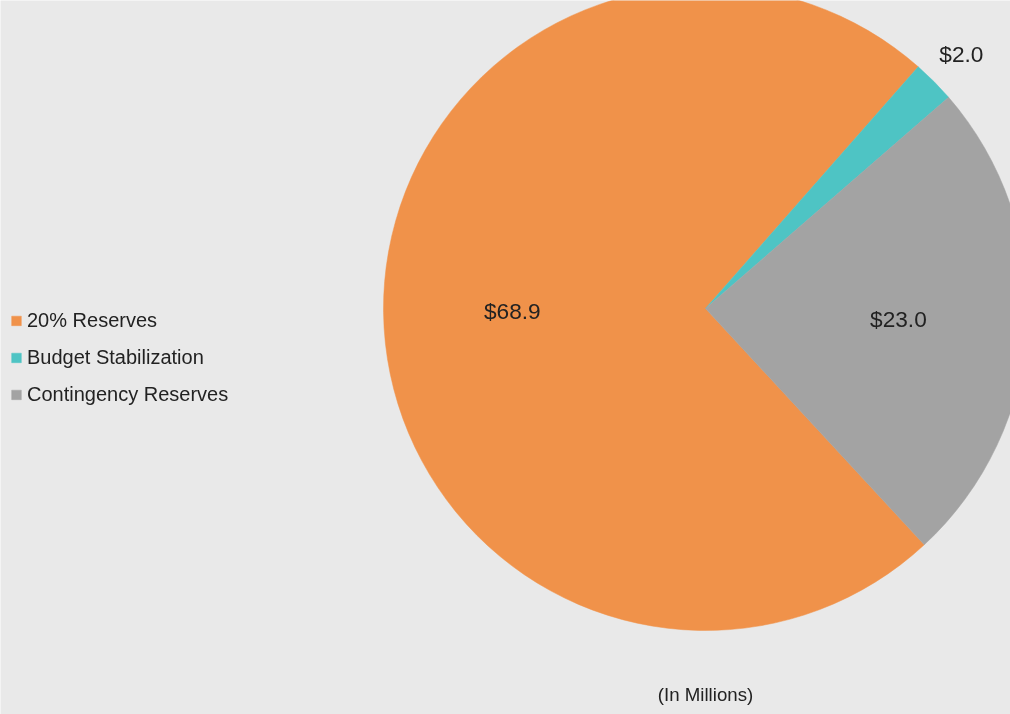  What do you see at coordinates (705, 694) in the screenshot?
I see `text: (In Millions)` at bounding box center [705, 694].